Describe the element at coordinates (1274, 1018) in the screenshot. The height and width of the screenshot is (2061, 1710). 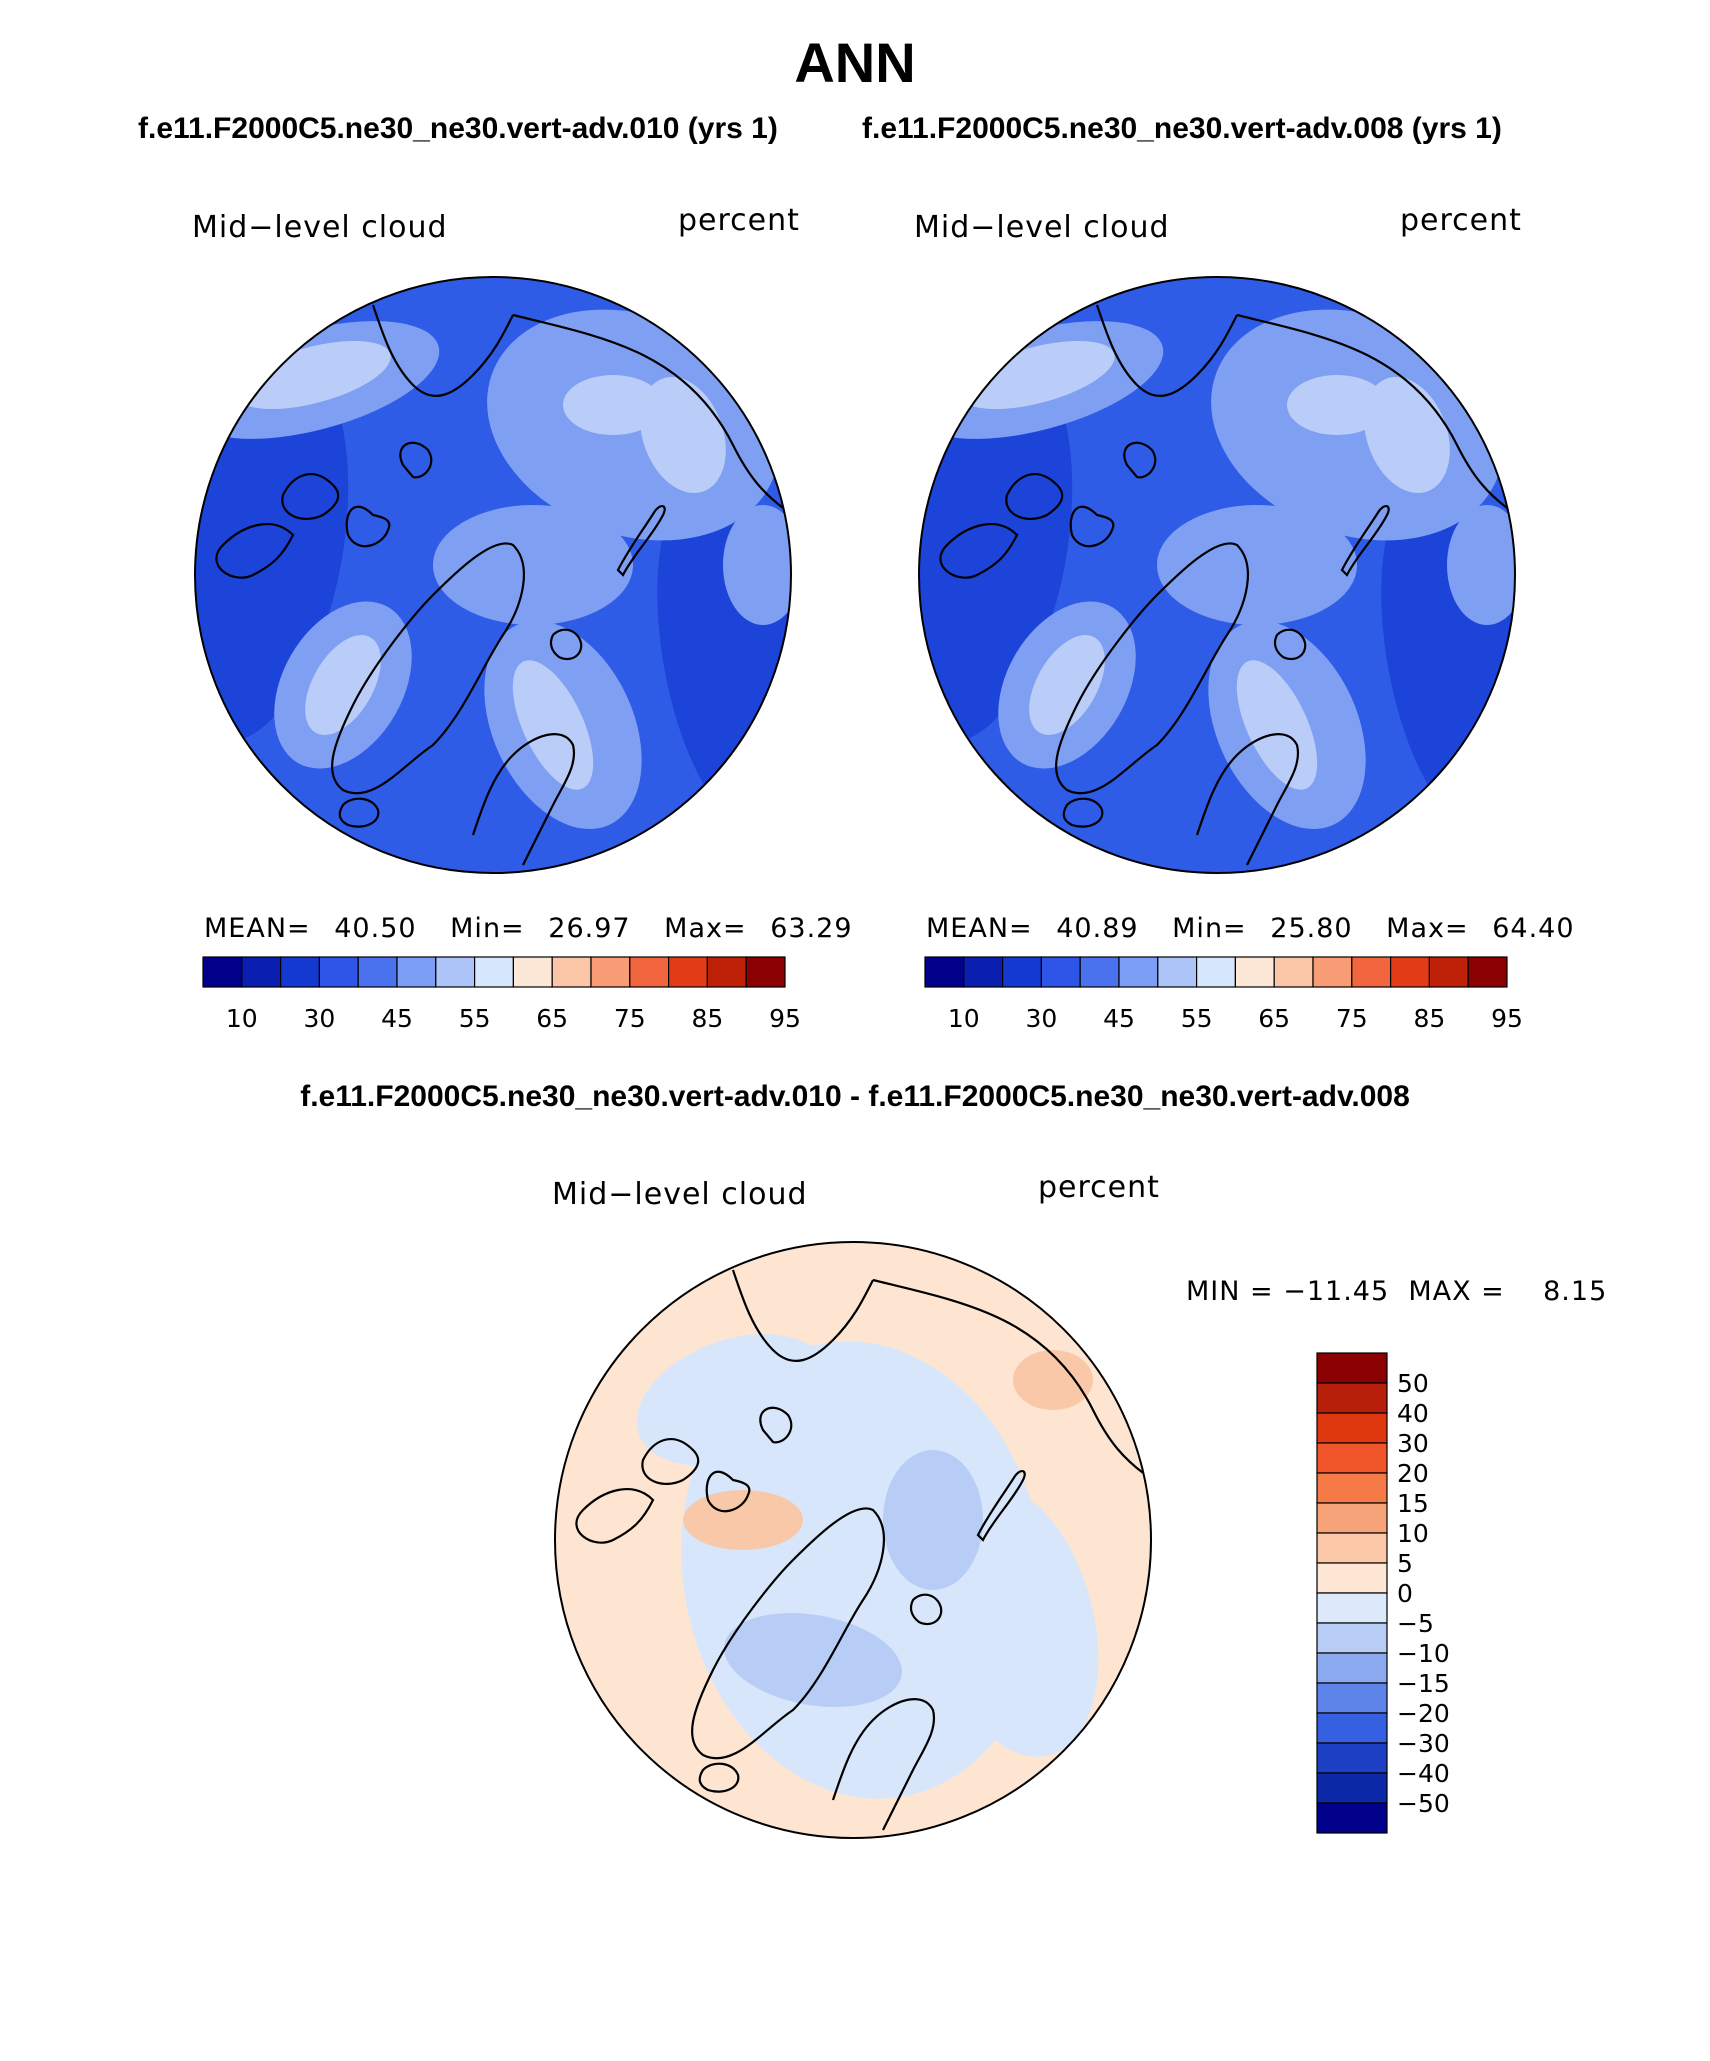
I see `right-colorbar-tick-label: 65` at that location.